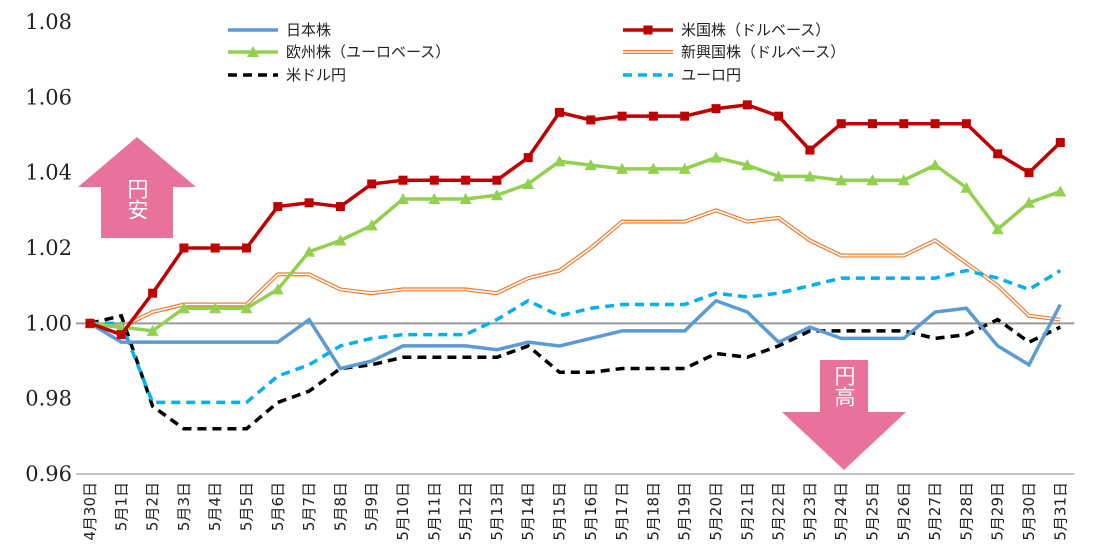  I want to click on yen-strong-arrow, so click(844, 415).